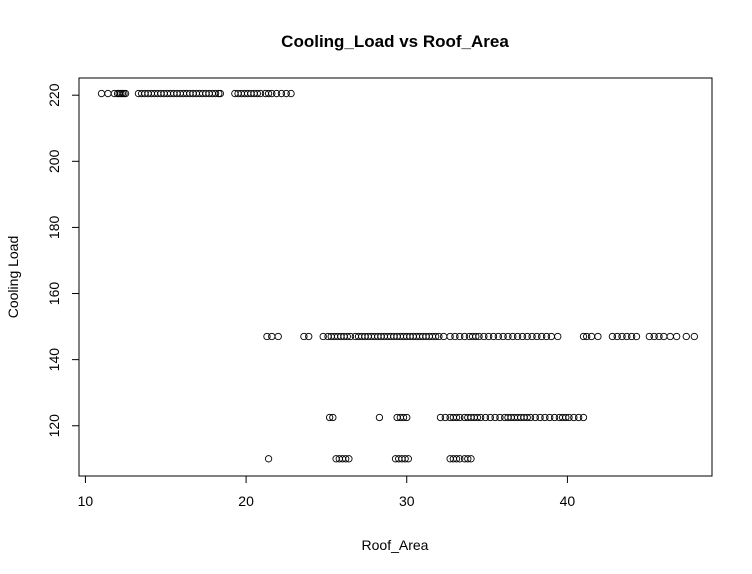 This screenshot has width=752, height=574. I want to click on x-tick-label: 10, so click(86, 501).